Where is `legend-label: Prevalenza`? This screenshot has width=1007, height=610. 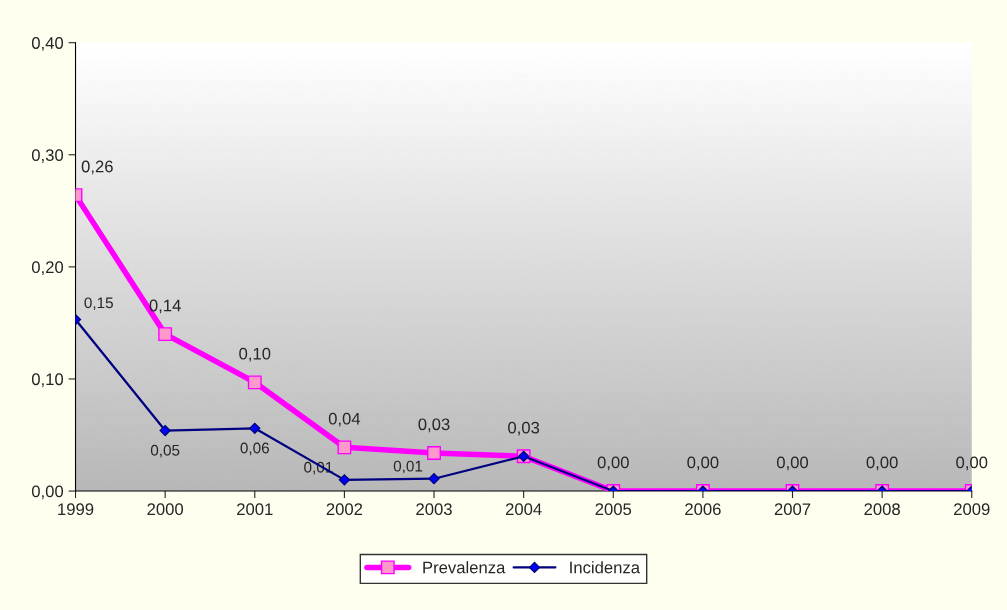 legend-label: Prevalenza is located at coordinates (464, 567).